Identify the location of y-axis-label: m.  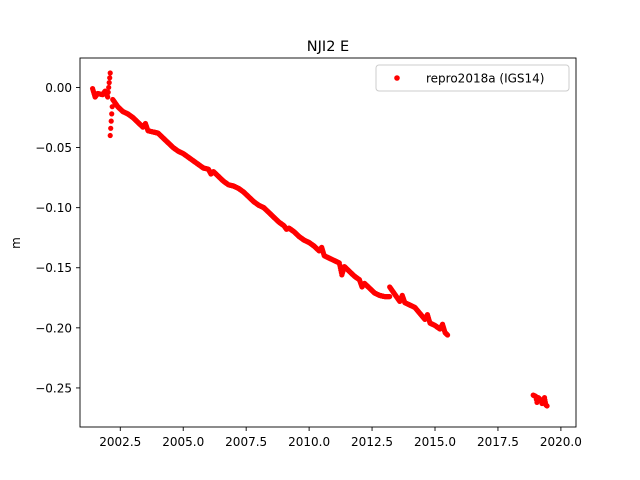
(16, 243).